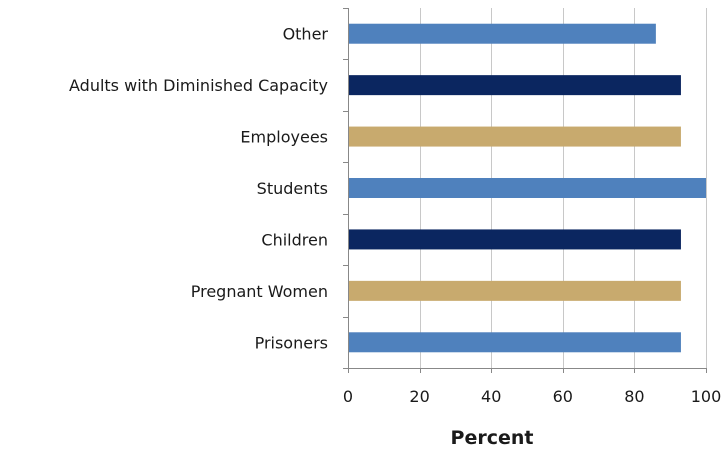 This screenshot has width=728, height=453. What do you see at coordinates (492, 438) in the screenshot?
I see `x-axis-title: Percent` at bounding box center [492, 438].